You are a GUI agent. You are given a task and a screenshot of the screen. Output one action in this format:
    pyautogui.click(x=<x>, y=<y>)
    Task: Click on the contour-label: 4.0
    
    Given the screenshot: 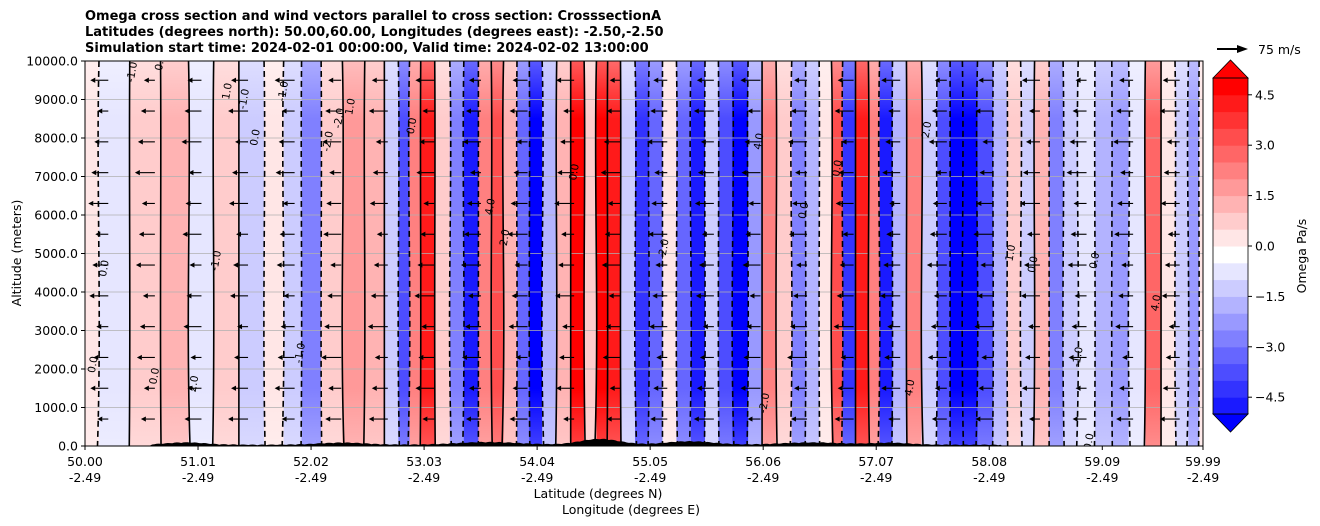 What is the action you would take?
    pyautogui.click(x=759, y=141)
    